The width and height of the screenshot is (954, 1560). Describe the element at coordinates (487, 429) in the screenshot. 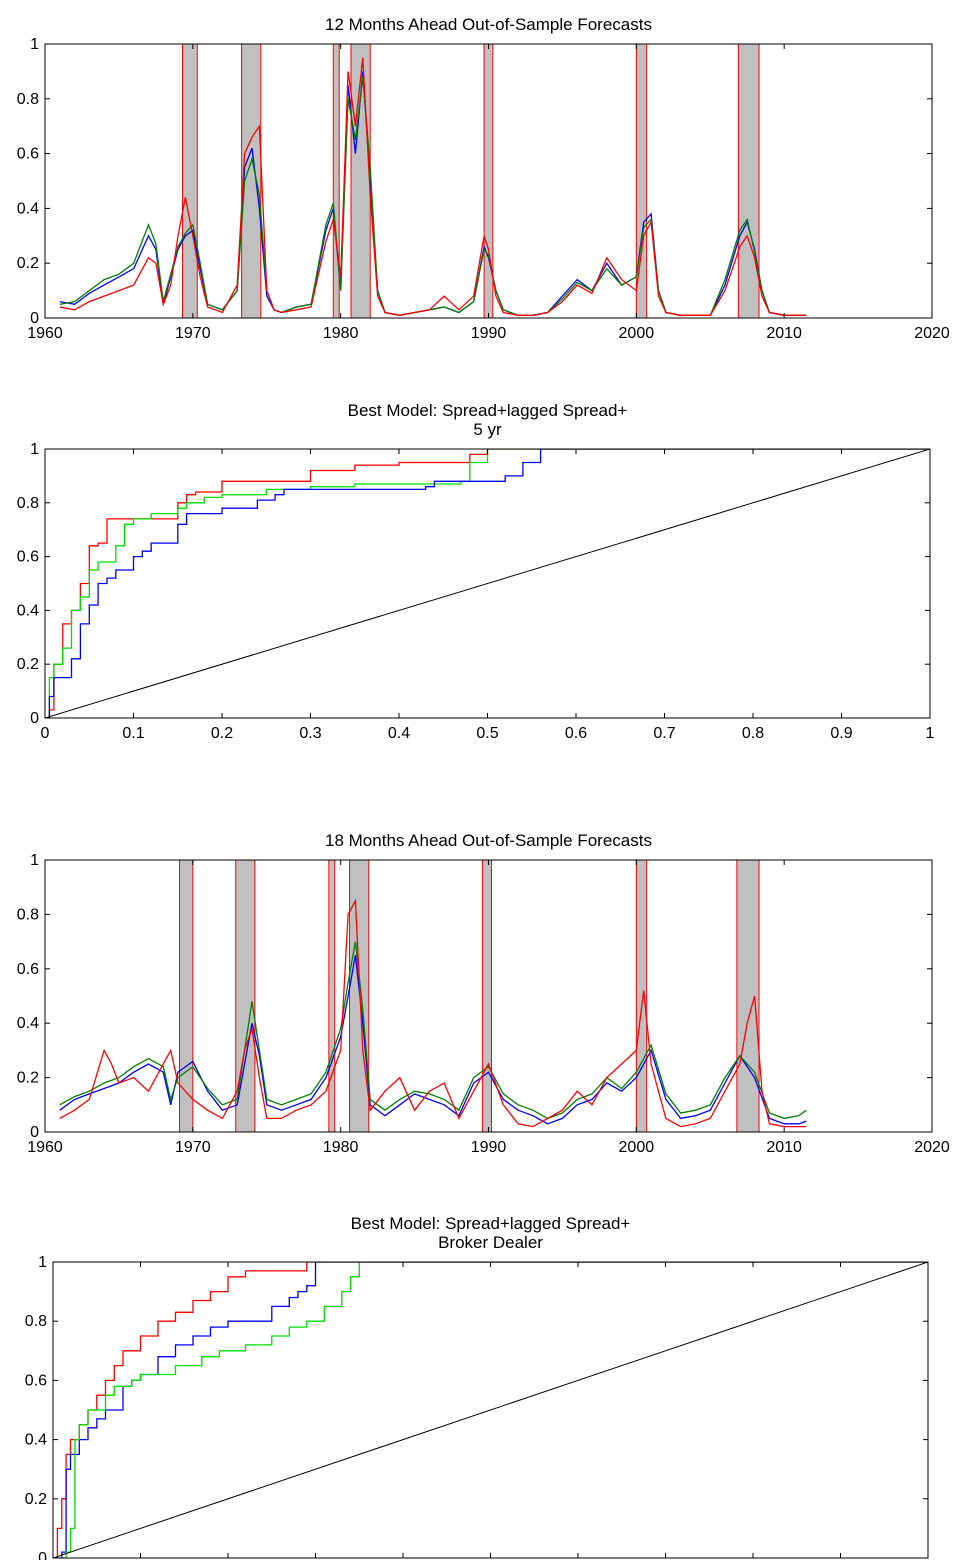

I see `chart-title-line: 5 yr` at that location.